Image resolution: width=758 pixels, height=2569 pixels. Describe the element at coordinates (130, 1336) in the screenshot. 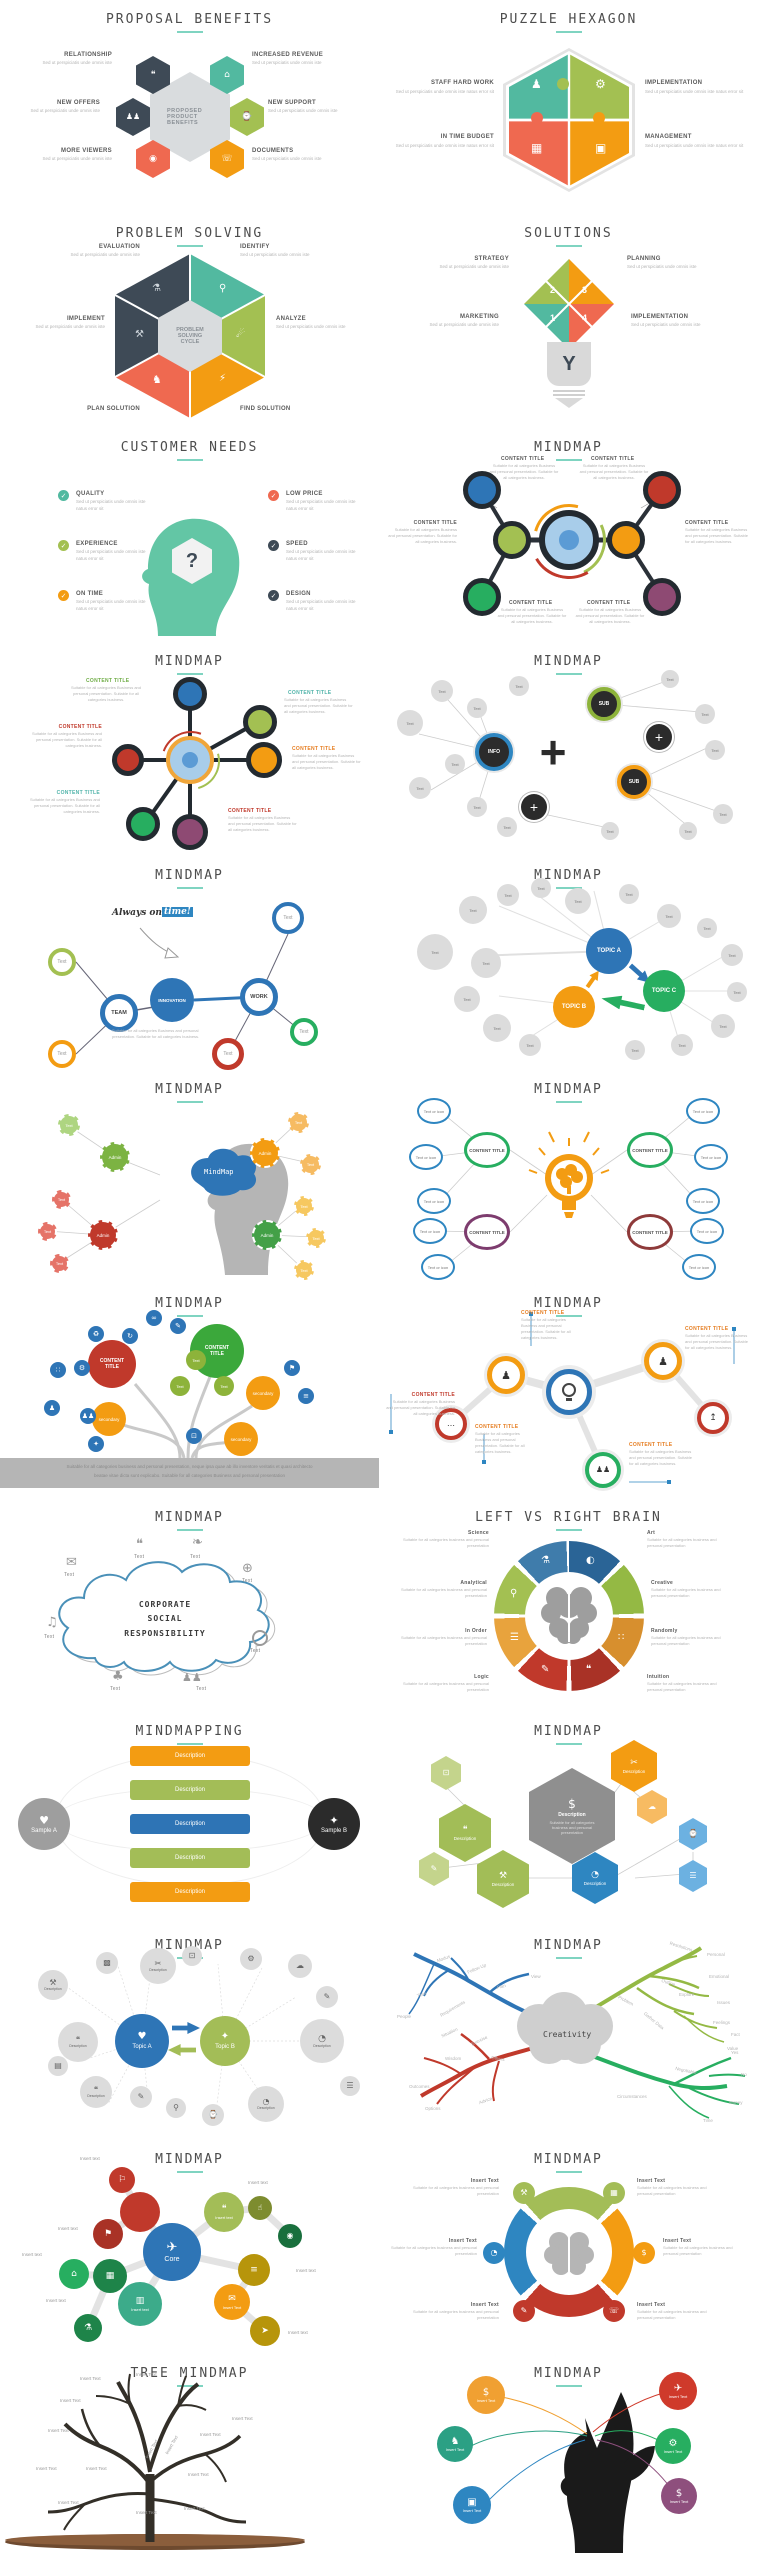

I see `icon-bubble: ↻` at that location.